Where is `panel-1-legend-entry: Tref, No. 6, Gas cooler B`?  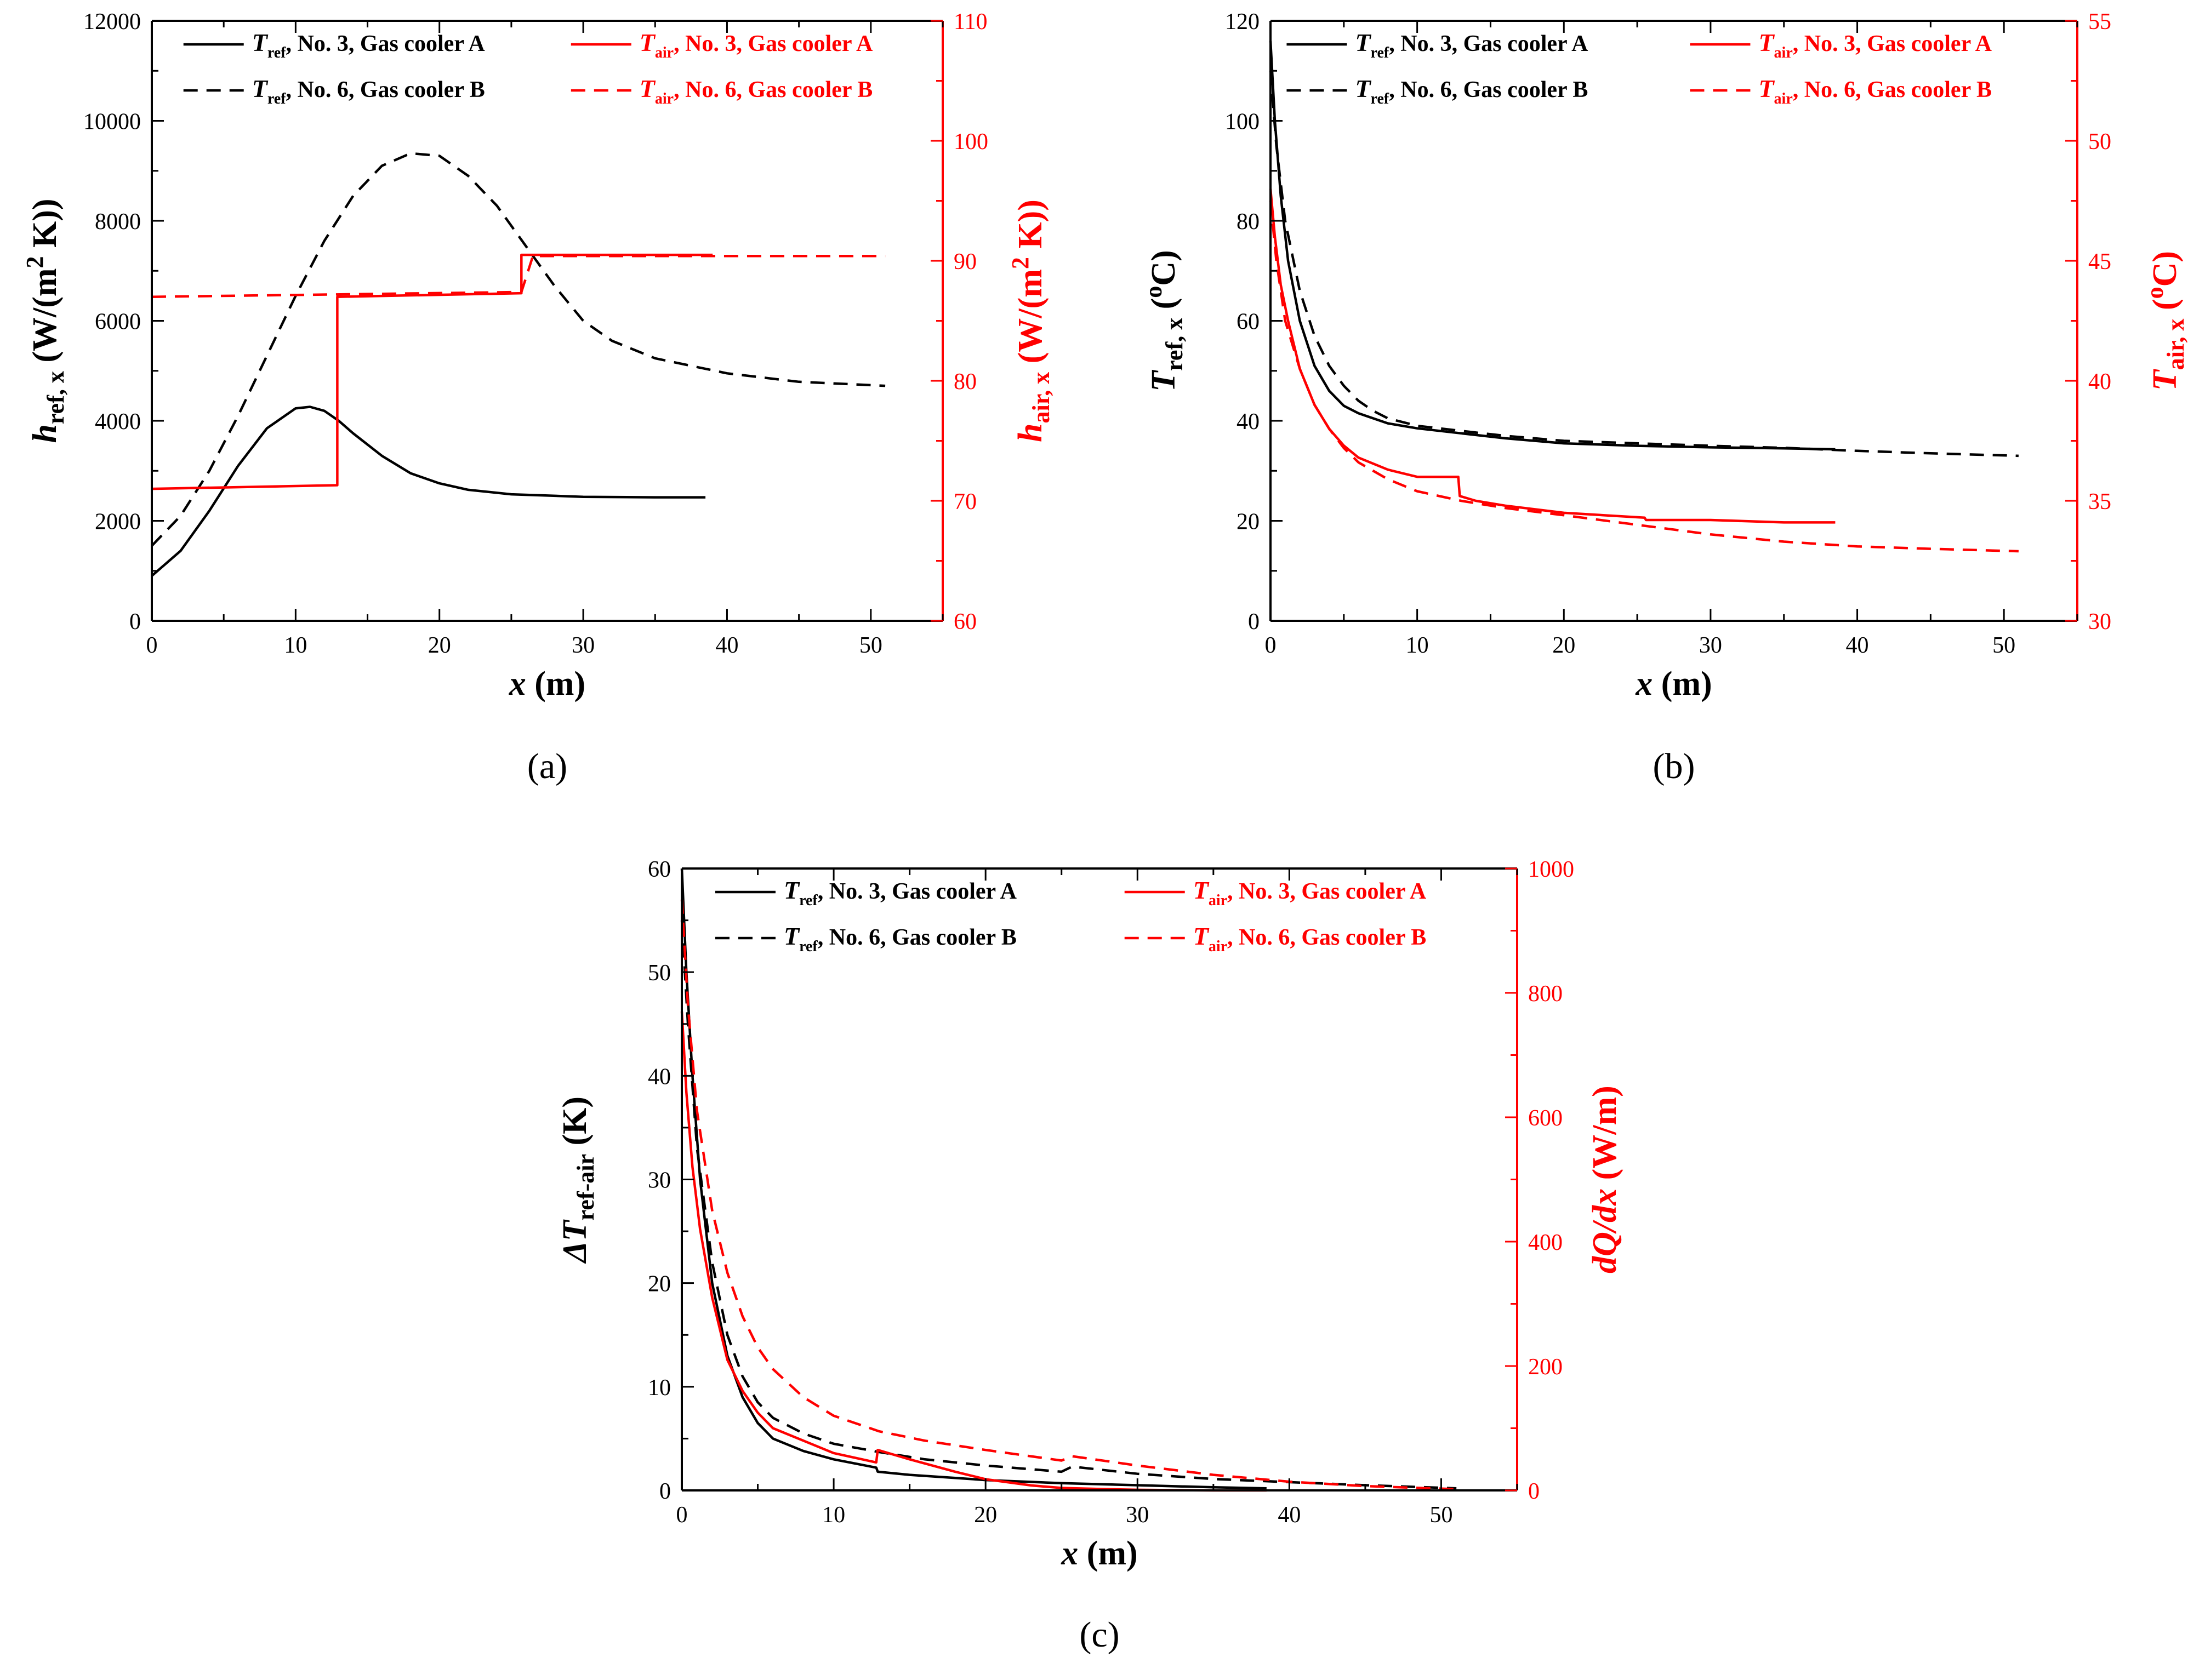 panel-1-legend-entry: Tref, No. 6, Gas cooler B is located at coordinates (368, 91).